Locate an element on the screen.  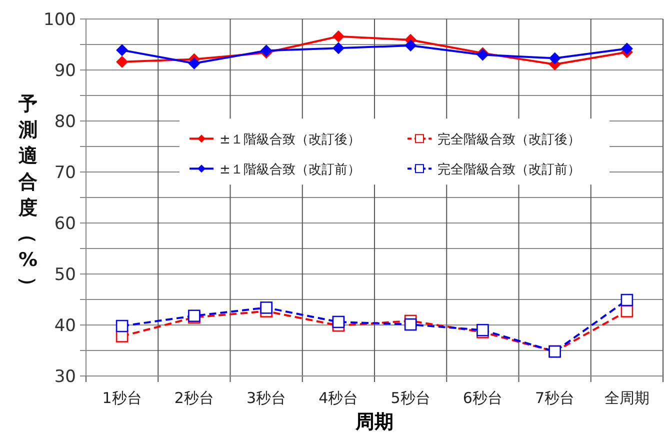
y-tick-label: 50 is located at coordinates (65, 275).